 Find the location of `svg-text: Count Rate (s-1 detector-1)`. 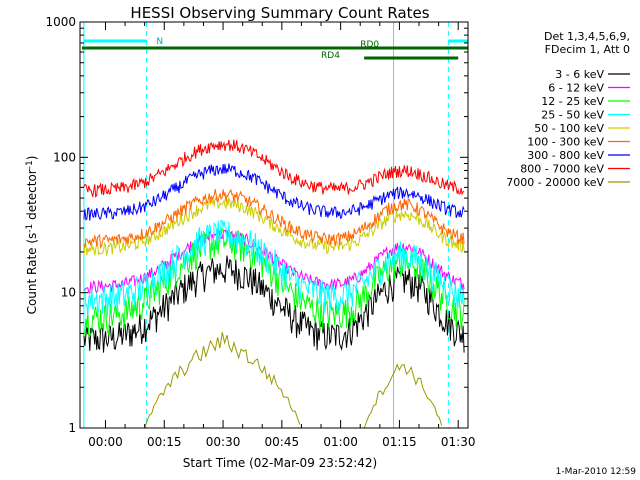

svg-text: Count Rate (s-1 detector-1) is located at coordinates (32, 235).